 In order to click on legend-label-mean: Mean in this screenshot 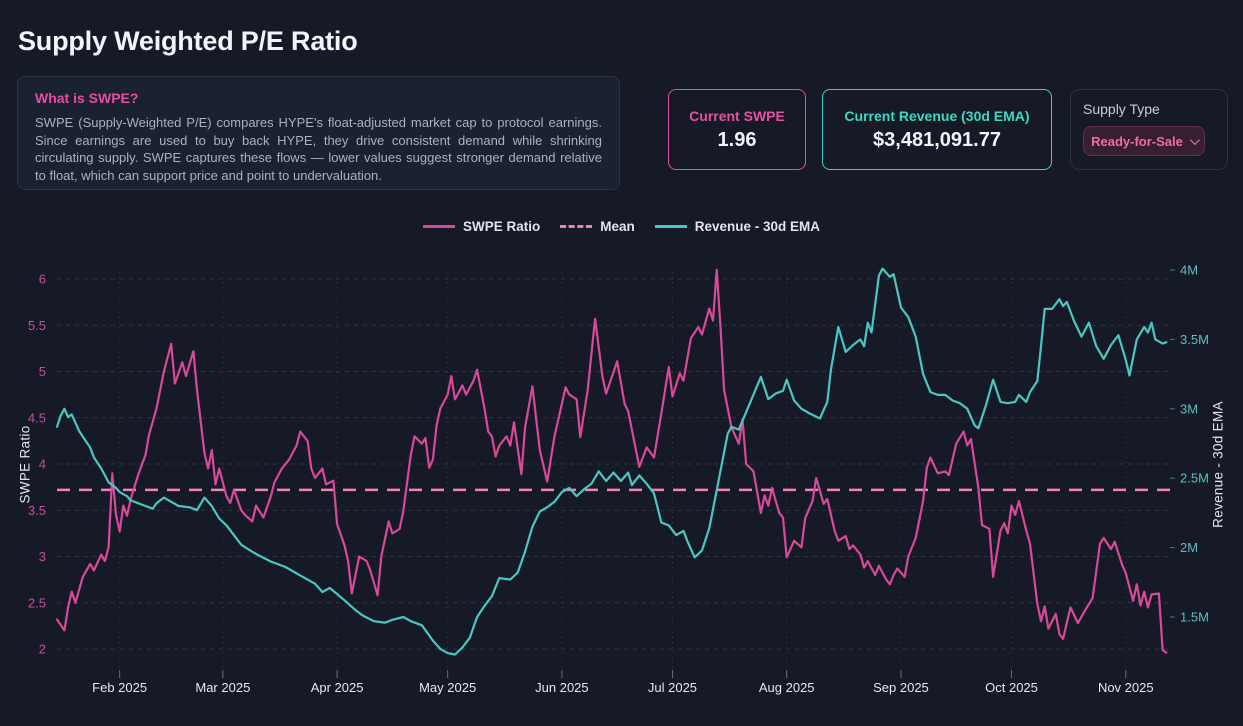, I will do `click(617, 226)`.